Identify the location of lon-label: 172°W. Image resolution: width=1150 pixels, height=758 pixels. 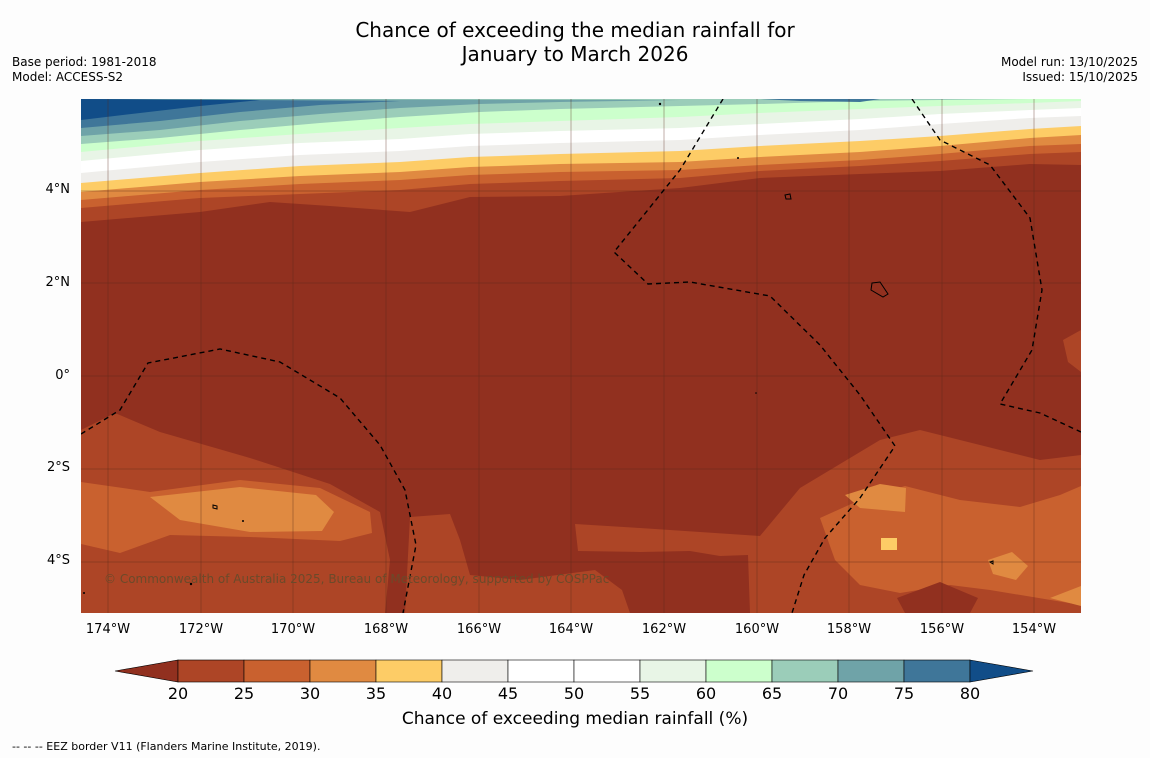
(201, 629).